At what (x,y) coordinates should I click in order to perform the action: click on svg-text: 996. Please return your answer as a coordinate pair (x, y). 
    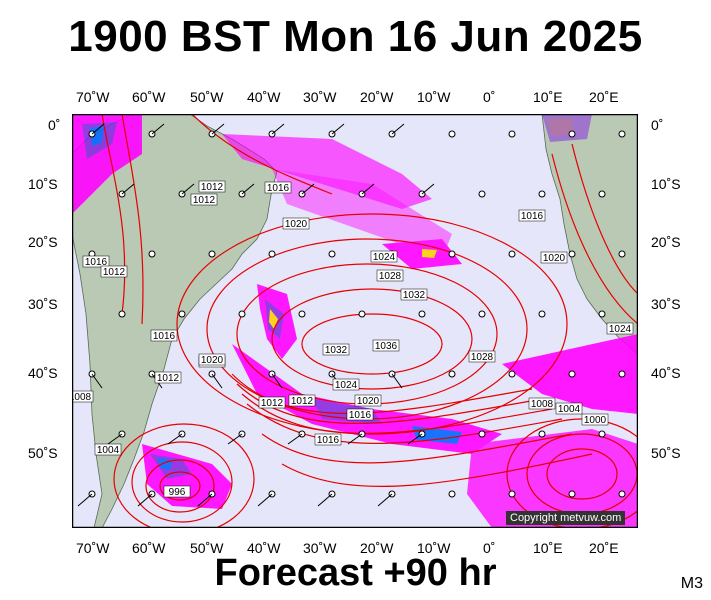
    Looking at the image, I should click on (177, 492).